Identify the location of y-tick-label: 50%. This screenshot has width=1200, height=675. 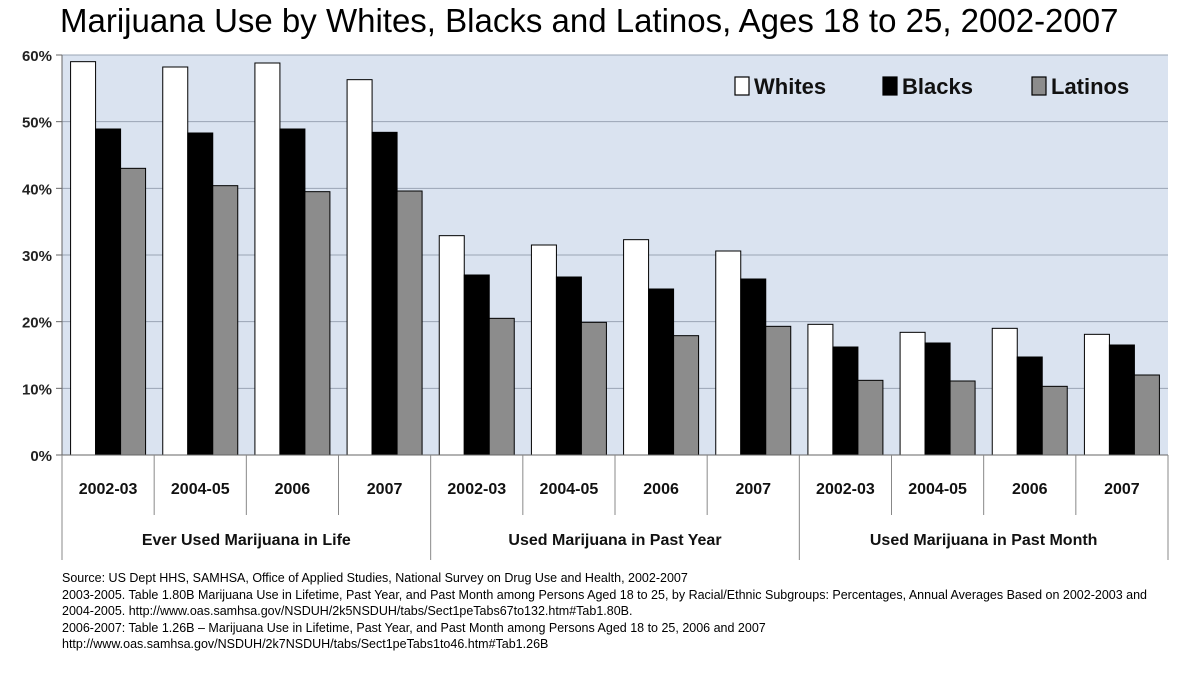
(37, 123).